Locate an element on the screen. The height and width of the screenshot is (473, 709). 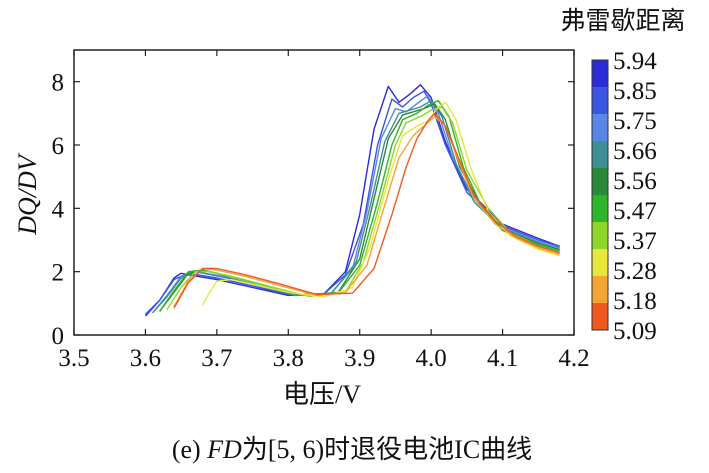
colorbar-tick-label: 5.47 is located at coordinates (635, 211).